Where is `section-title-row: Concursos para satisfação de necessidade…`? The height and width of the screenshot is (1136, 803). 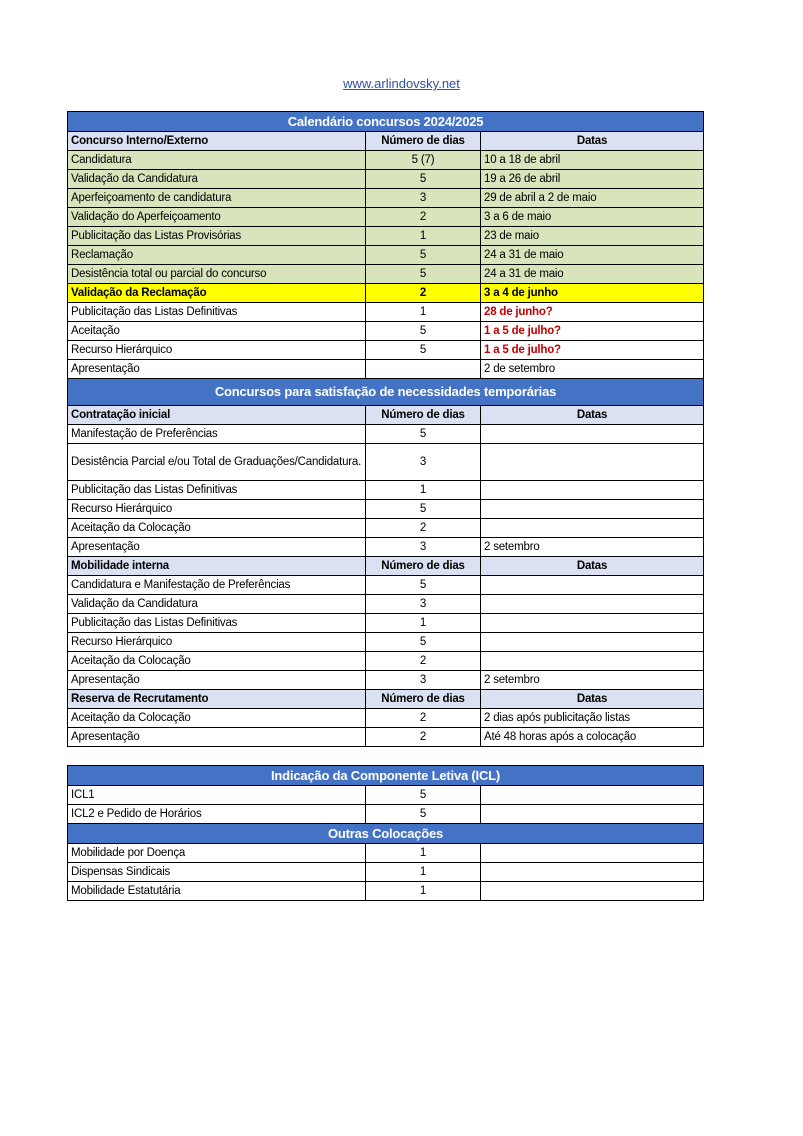 section-title-row: Concursos para satisfação de necessidade… is located at coordinates (385, 392).